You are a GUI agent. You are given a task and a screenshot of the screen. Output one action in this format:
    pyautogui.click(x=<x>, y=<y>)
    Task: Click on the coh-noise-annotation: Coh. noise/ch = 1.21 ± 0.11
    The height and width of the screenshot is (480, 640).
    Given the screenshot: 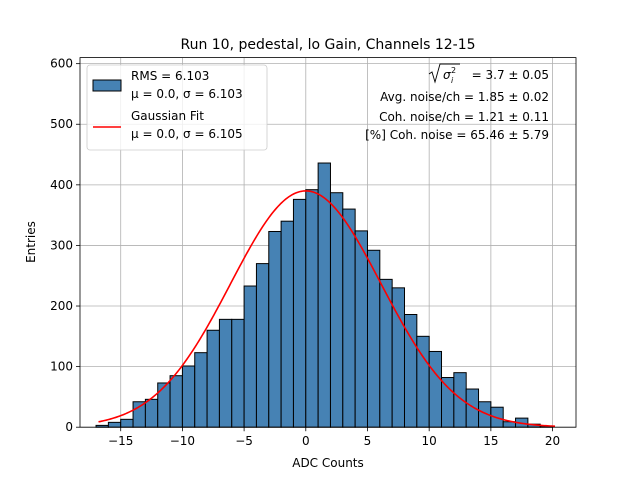 What is the action you would take?
    pyautogui.click(x=464, y=117)
    